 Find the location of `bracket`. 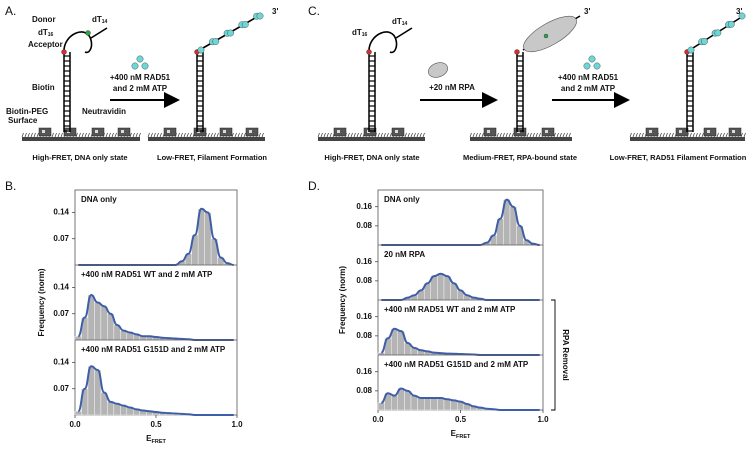

bracket is located at coordinates (553, 355).